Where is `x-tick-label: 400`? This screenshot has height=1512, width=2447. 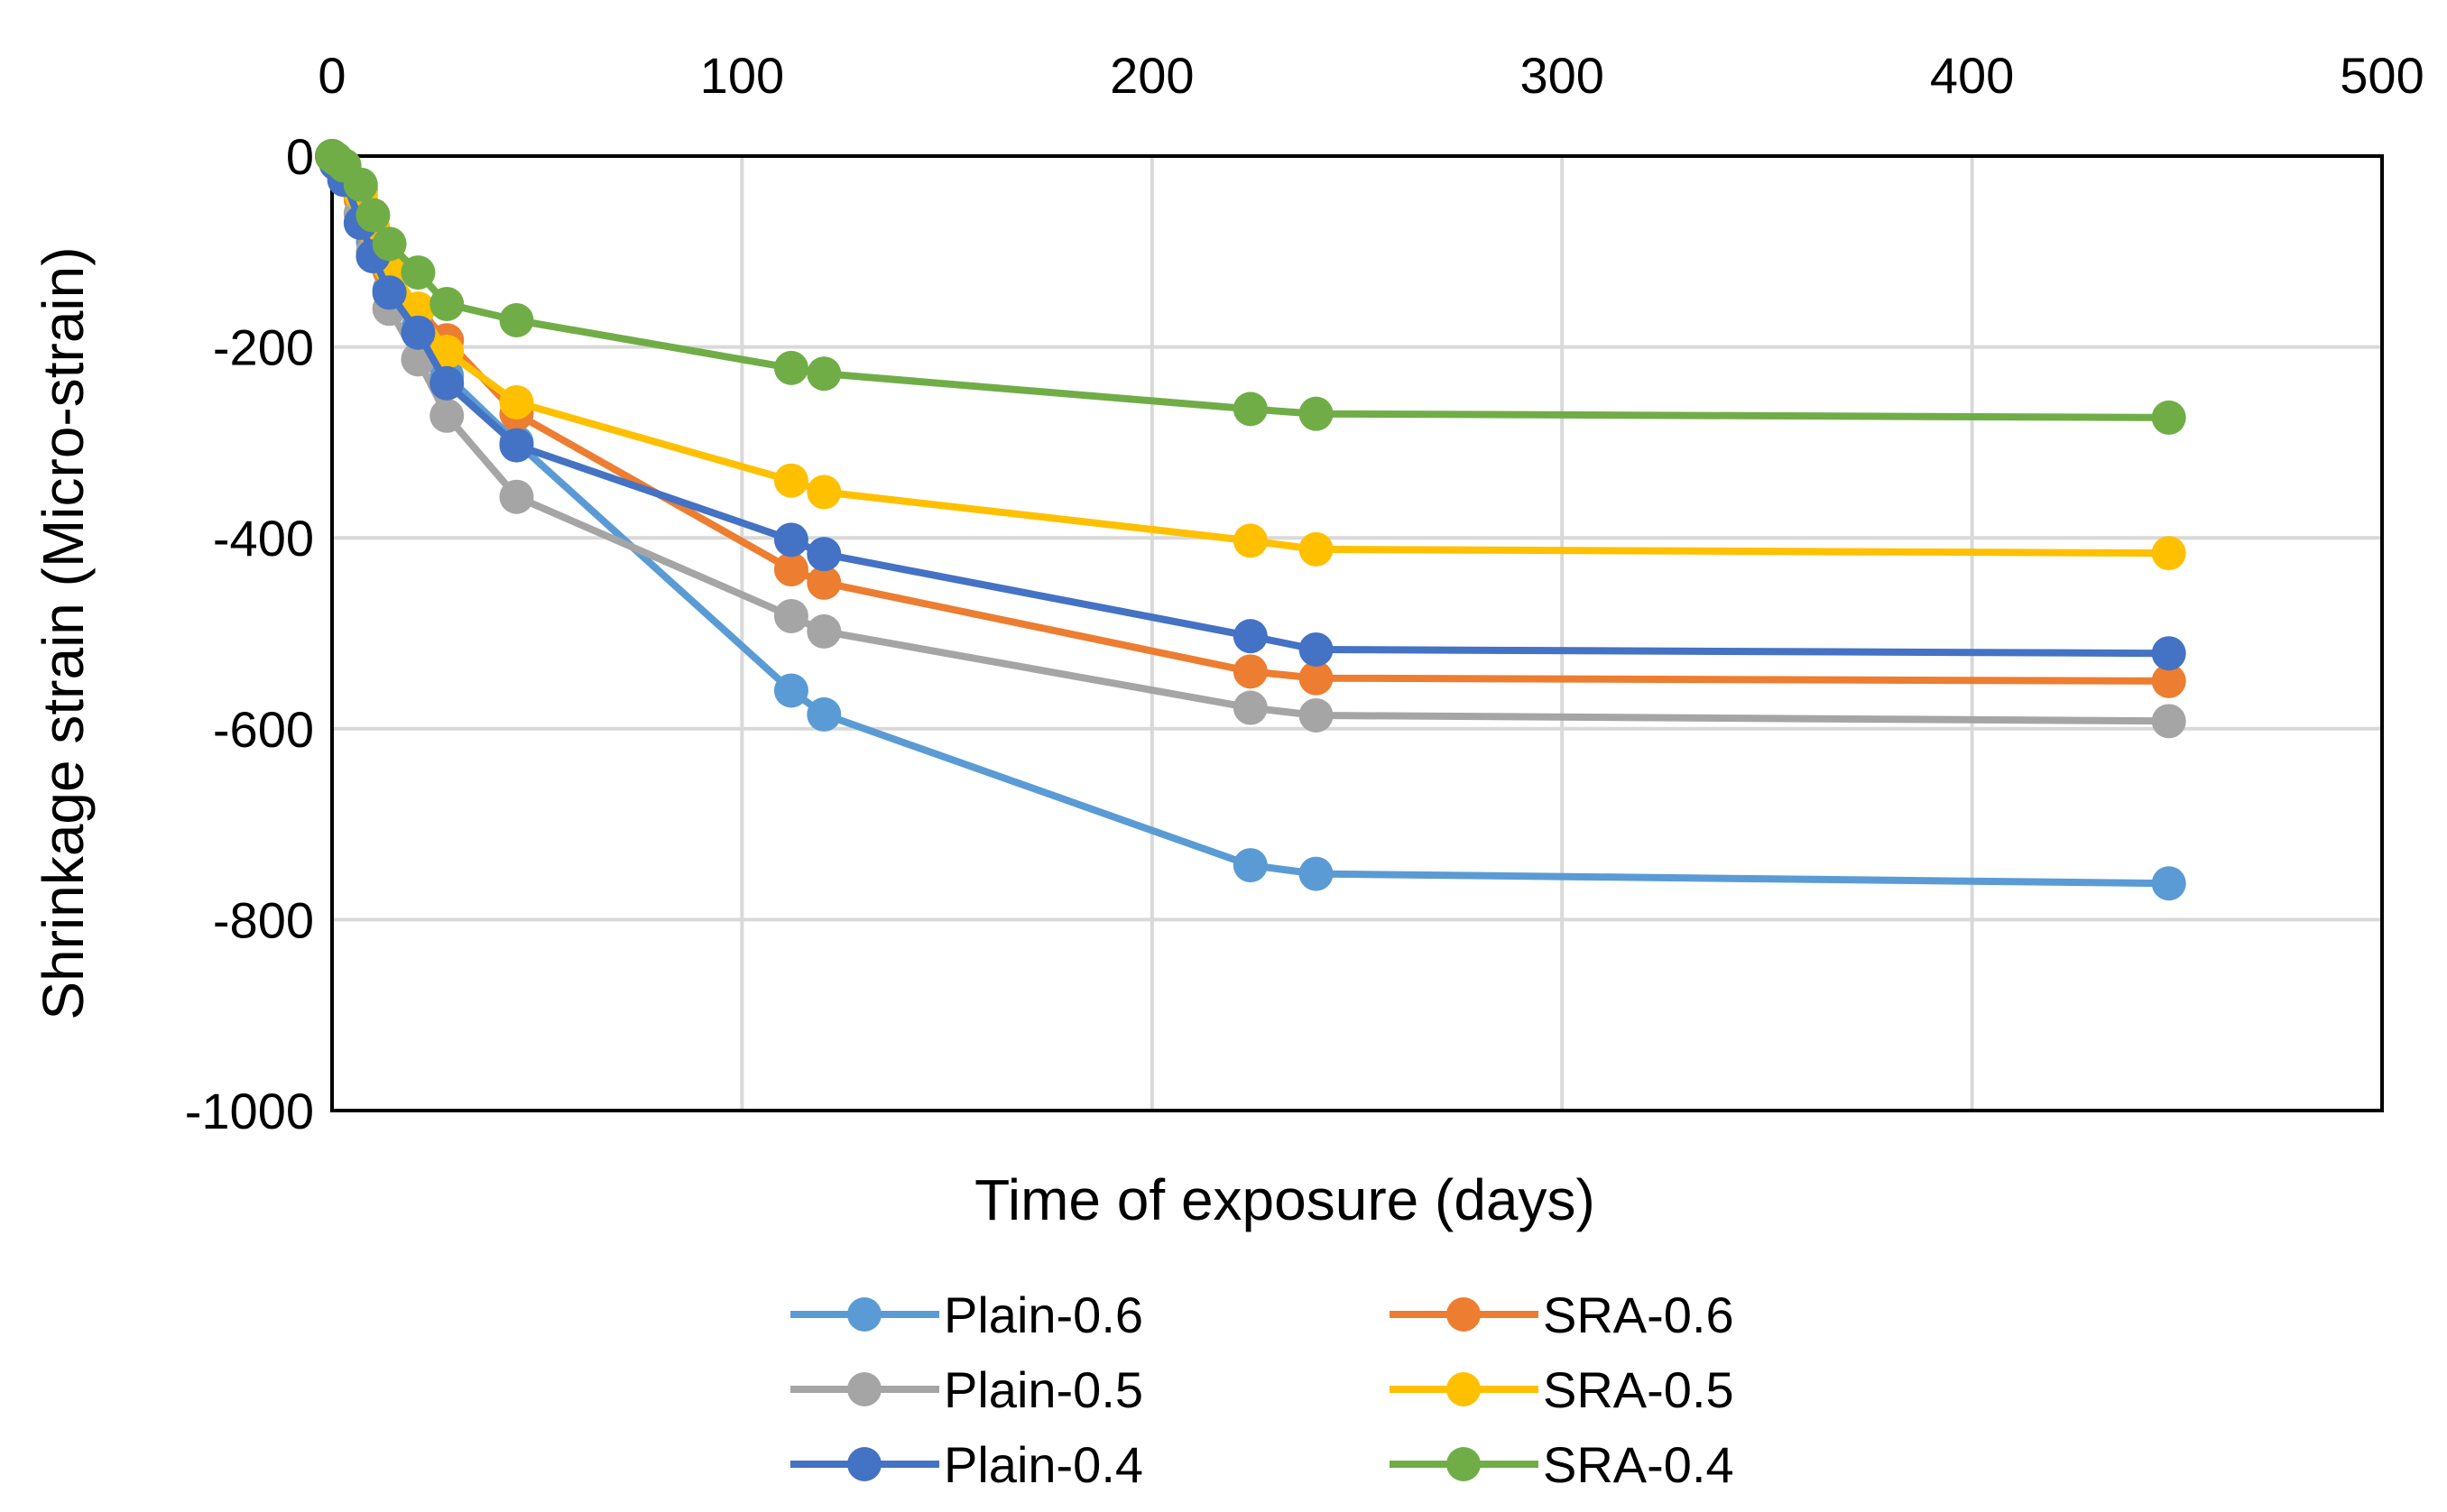 x-tick-label: 400 is located at coordinates (1972, 75).